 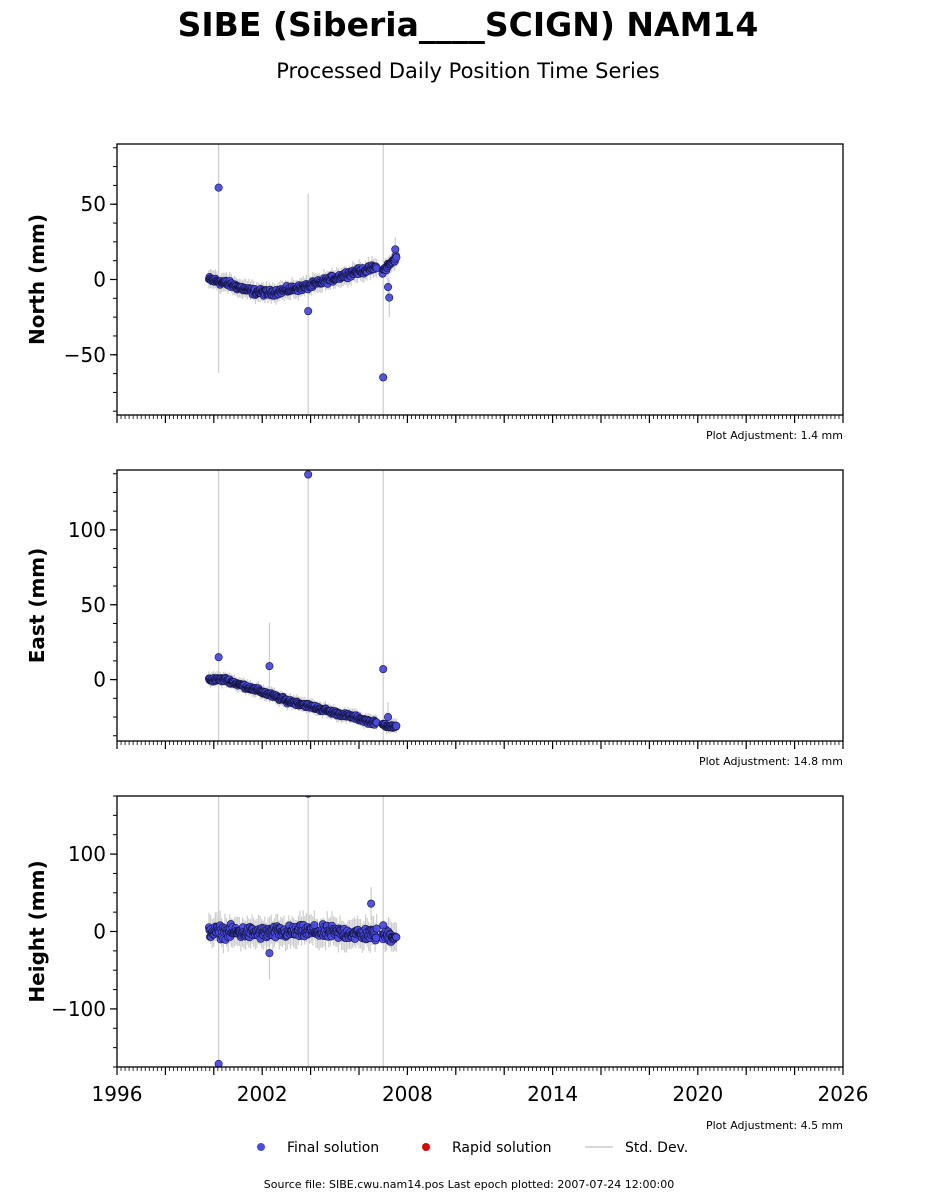 I want to click on height-ylabel: Height (mm), so click(x=37, y=931).